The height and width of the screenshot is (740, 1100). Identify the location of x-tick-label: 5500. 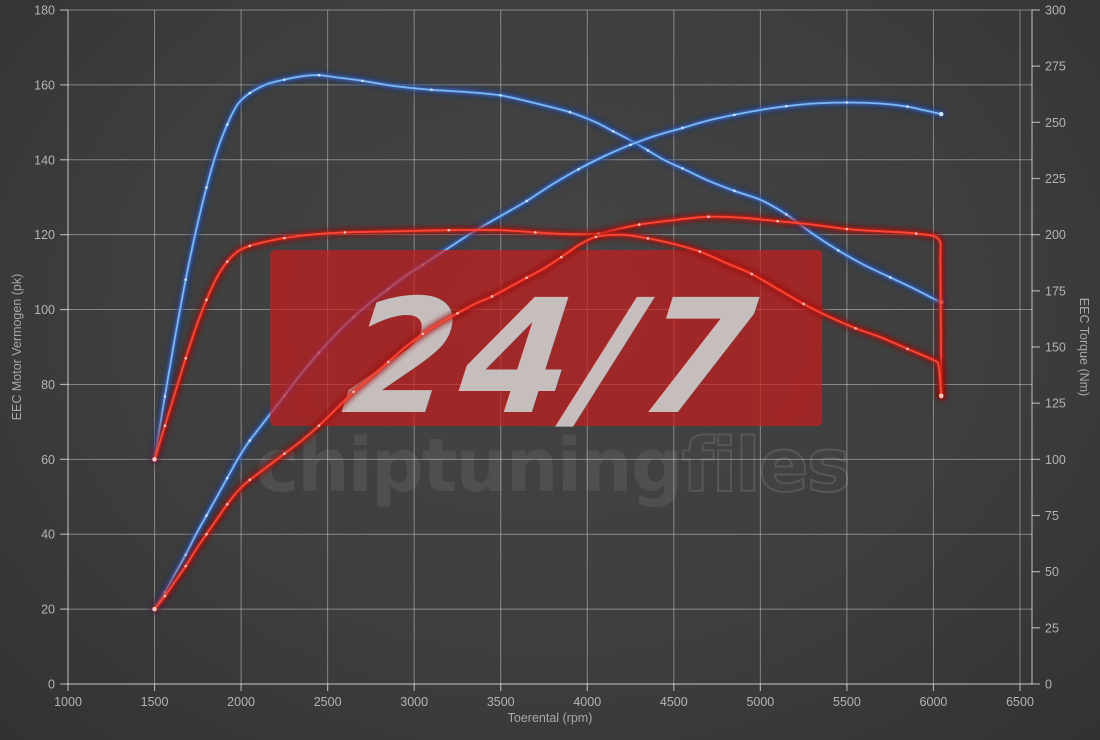
(847, 702).